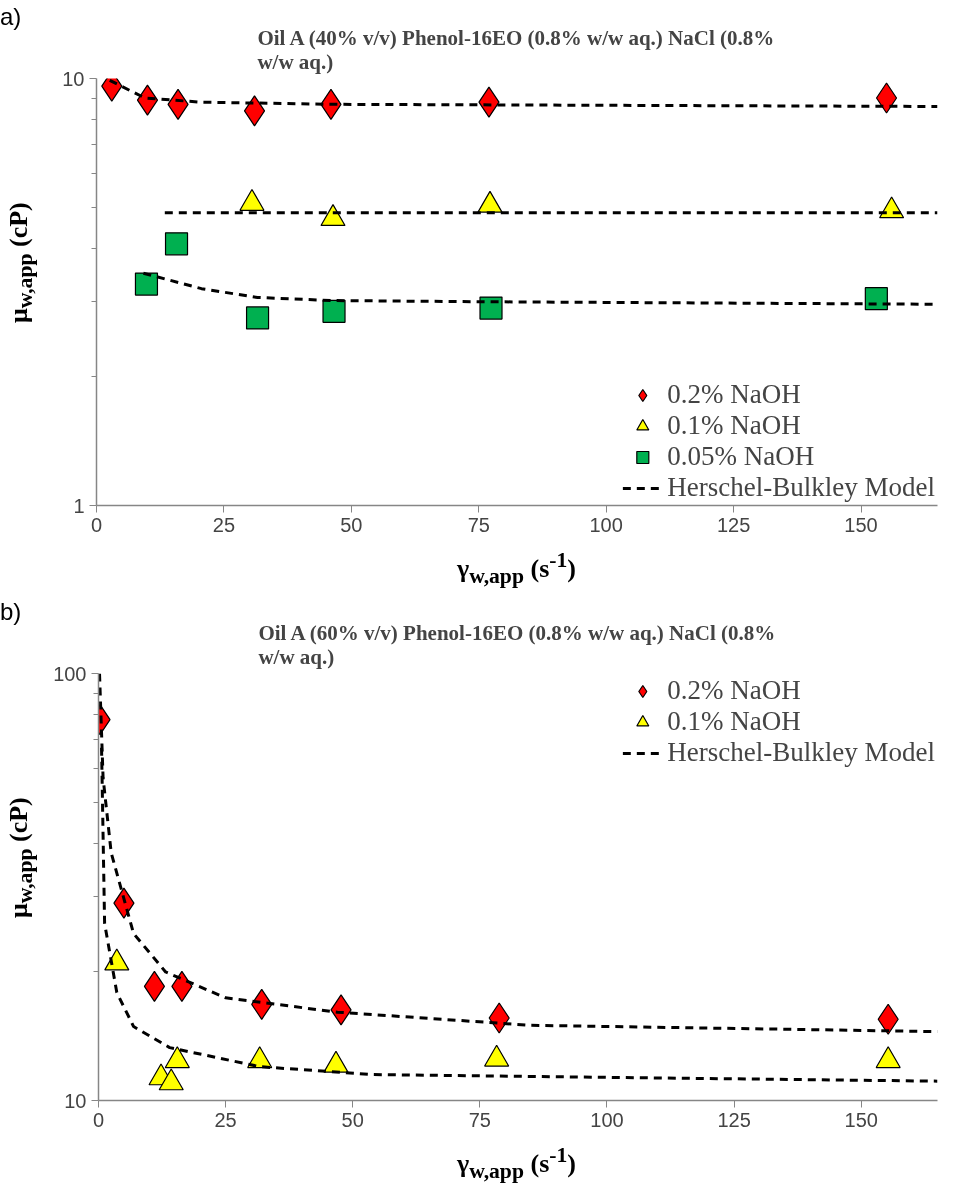 The width and height of the screenshot is (959, 1193). Describe the element at coordinates (11, 17) in the screenshot. I see `text: a)` at that location.